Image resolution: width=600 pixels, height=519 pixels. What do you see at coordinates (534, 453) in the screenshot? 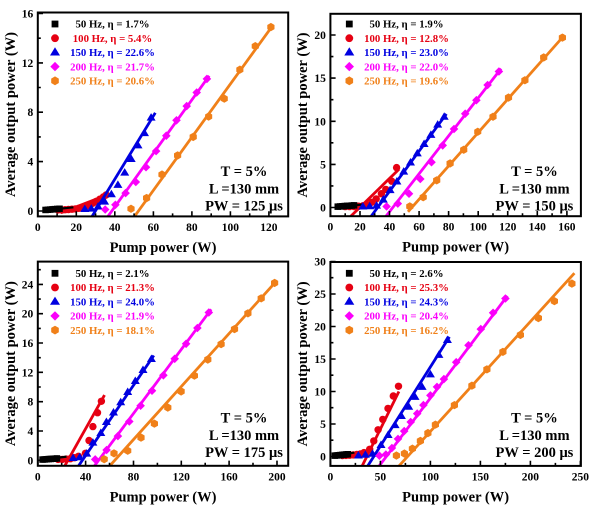
I see `svg-text: PW = 200 μs` at bounding box center [534, 453].